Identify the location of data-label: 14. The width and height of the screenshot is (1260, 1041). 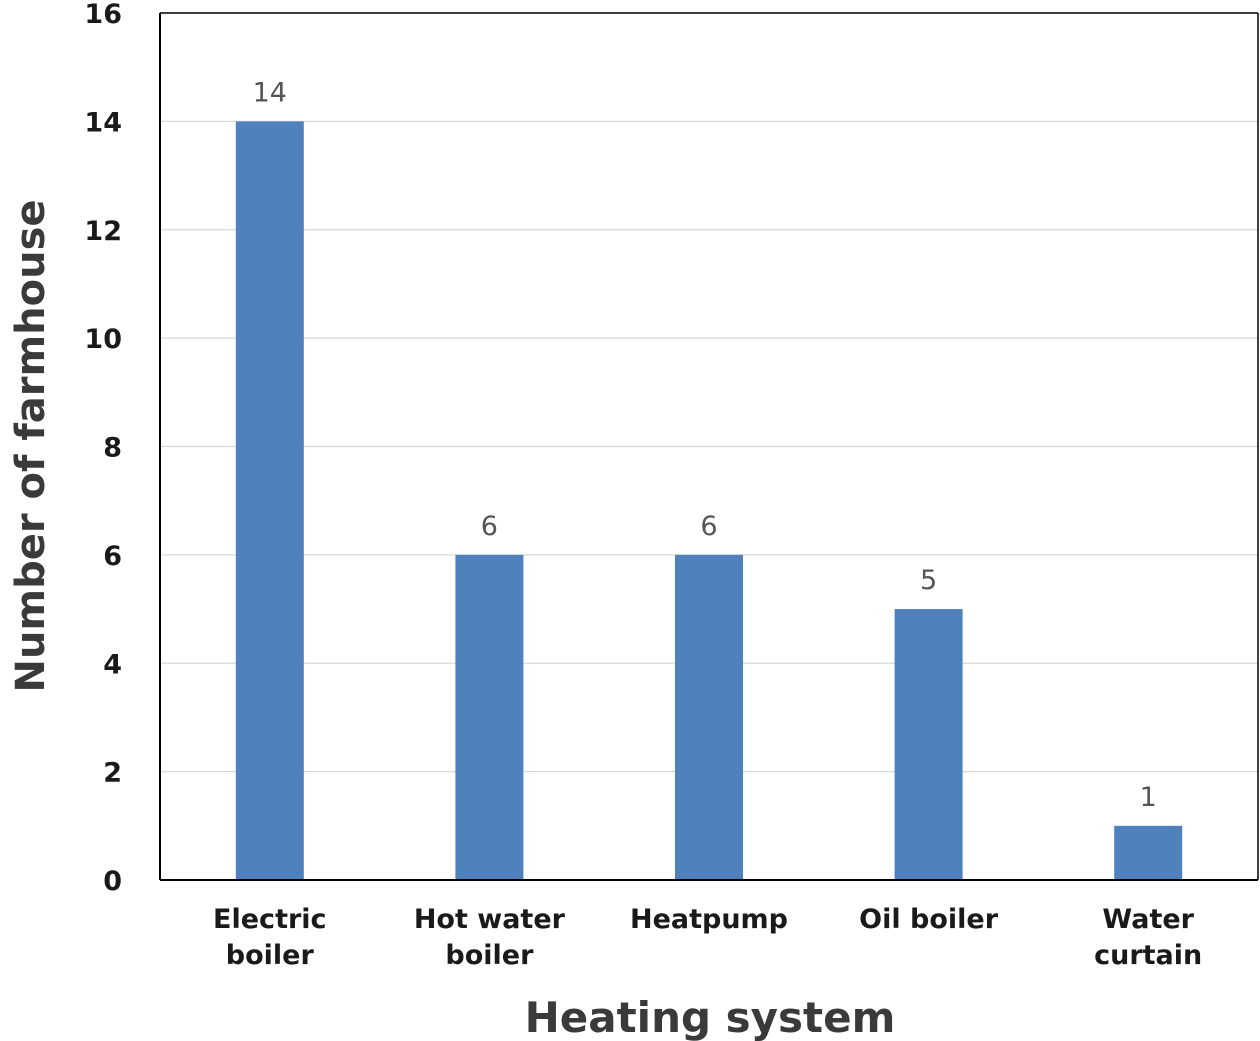
(270, 92).